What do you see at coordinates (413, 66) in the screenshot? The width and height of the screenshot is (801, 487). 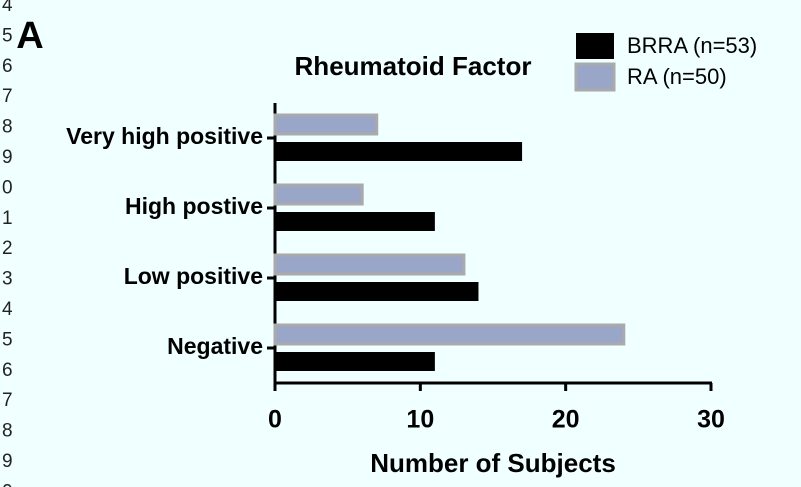 I see `chart-title: Rheumatoid Factor` at bounding box center [413, 66].